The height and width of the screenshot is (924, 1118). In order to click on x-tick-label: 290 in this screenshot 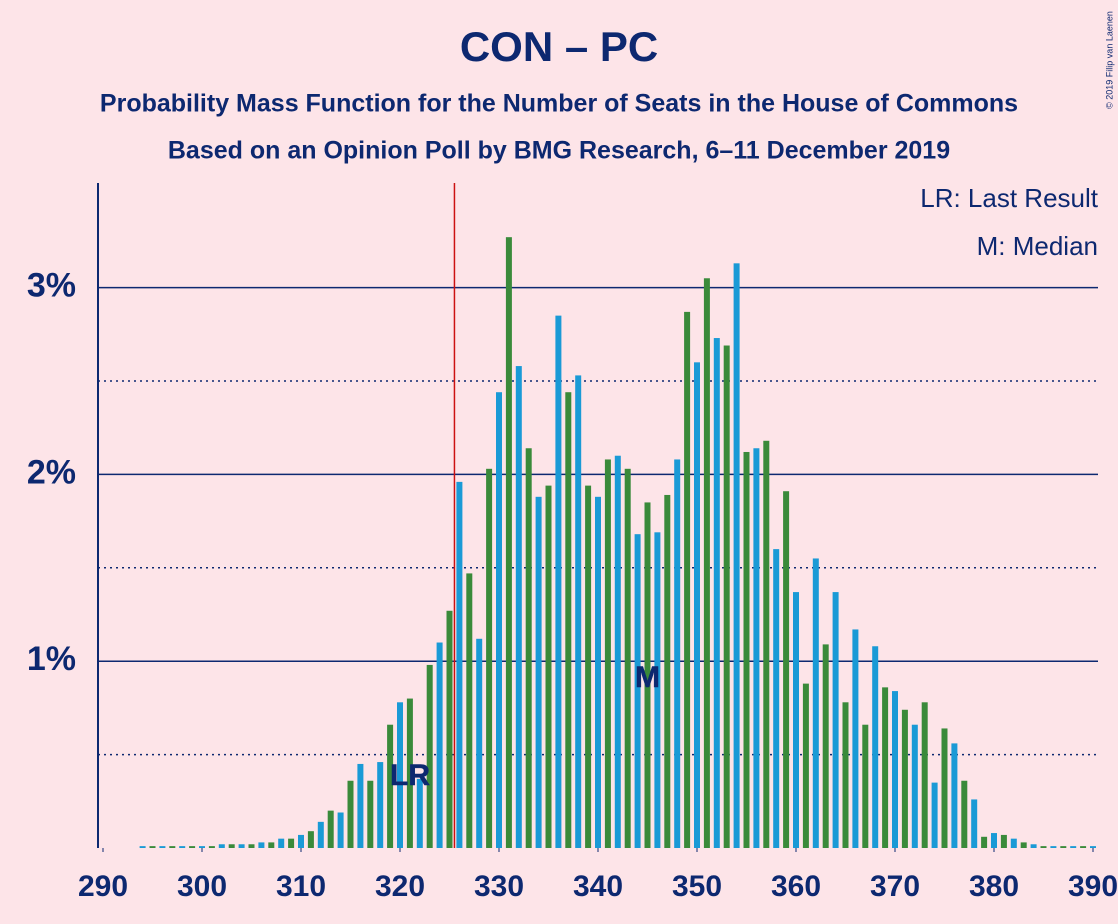, I will do `click(103, 886)`.